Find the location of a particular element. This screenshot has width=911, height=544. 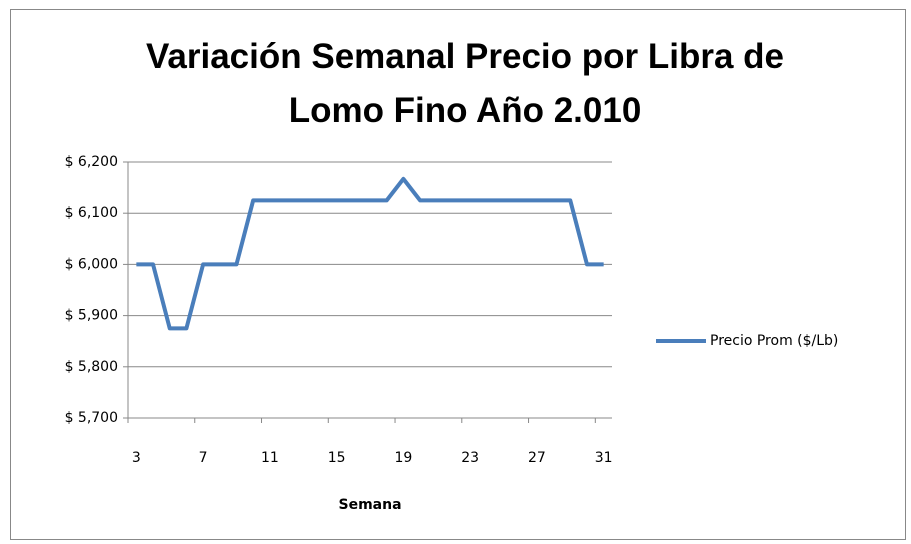

y-tick-label: $ 5,700 is located at coordinates (91, 418).